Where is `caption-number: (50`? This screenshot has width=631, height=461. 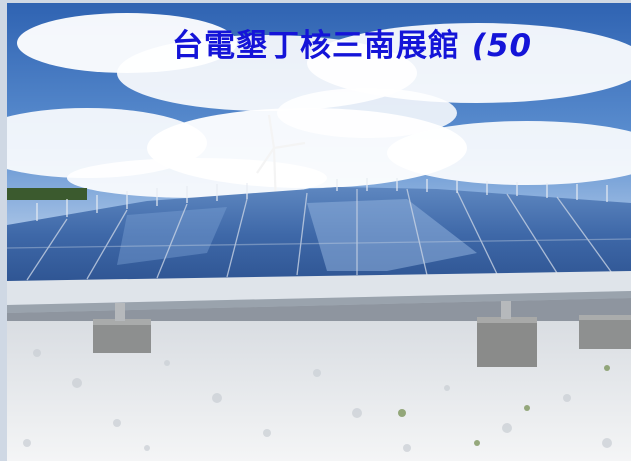
caption-number: (50 is located at coordinates (502, 46).